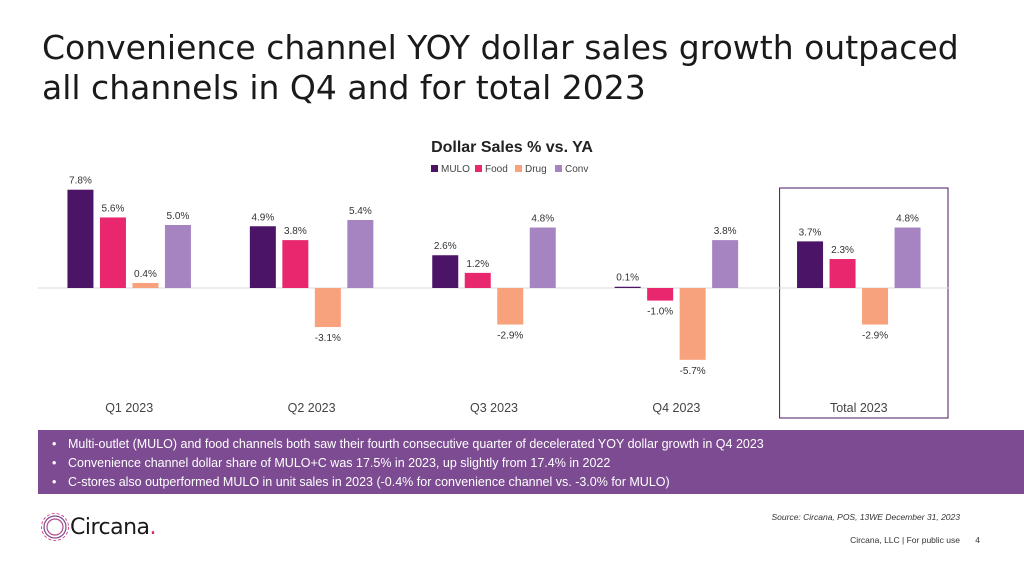 This screenshot has width=1024, height=576. Describe the element at coordinates (859, 408) in the screenshot. I see `category-label-total-2023: Total 2023` at that location.